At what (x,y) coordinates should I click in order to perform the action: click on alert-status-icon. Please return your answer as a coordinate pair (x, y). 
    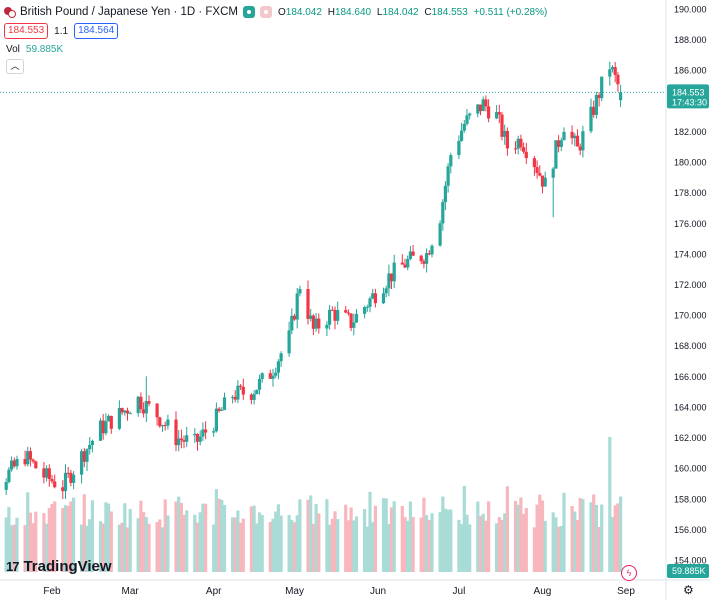
    Looking at the image, I should click on (265, 12).